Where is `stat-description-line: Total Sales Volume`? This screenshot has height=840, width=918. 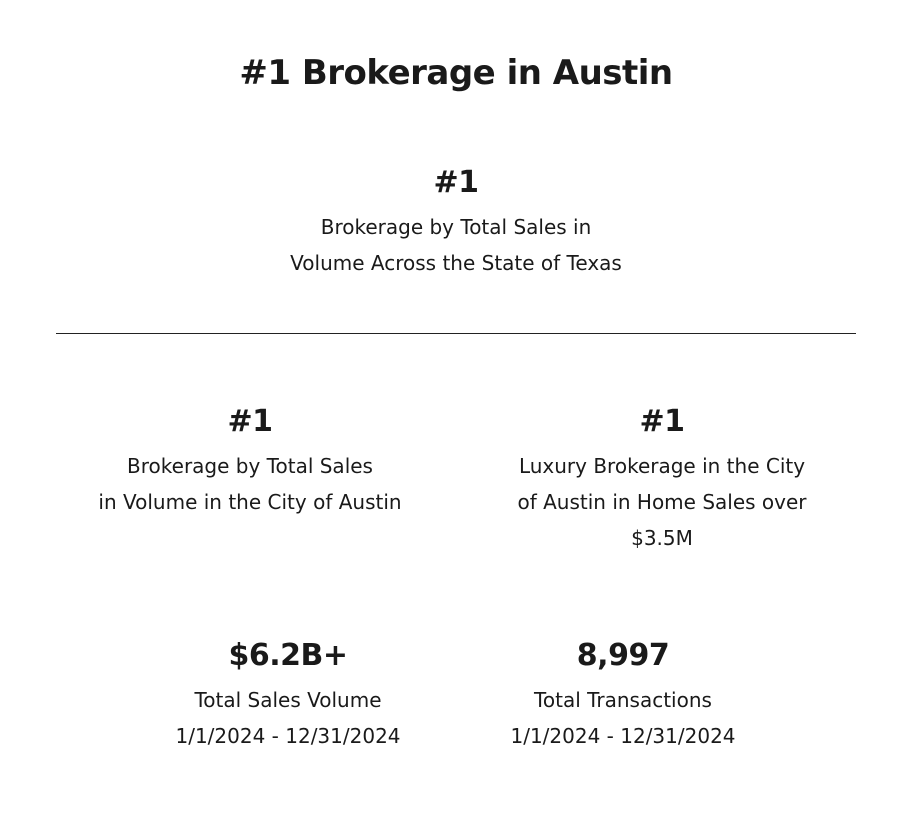 stat-description-line: Total Sales Volume is located at coordinates (288, 700).